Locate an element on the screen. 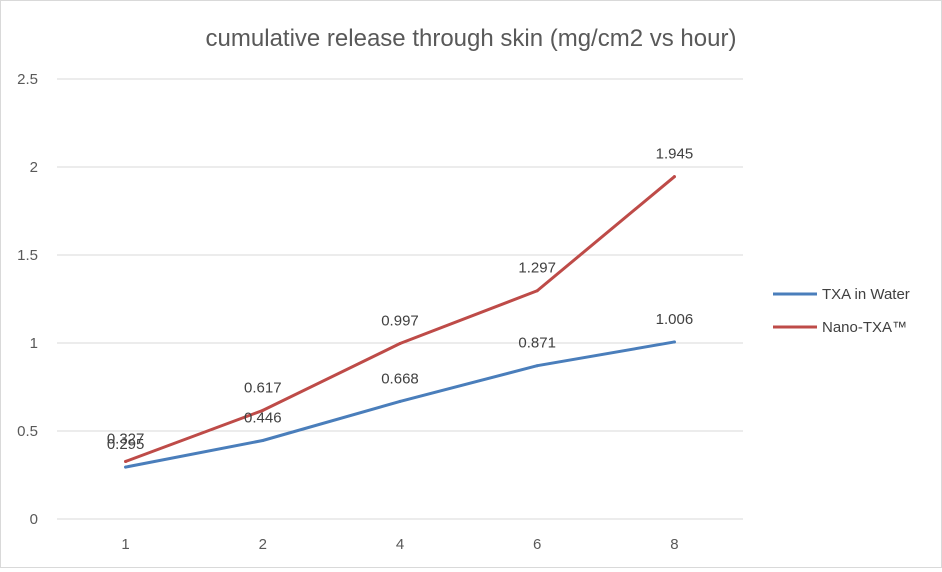 The height and width of the screenshot is (572, 942). data-label: 0.446 is located at coordinates (263, 418).